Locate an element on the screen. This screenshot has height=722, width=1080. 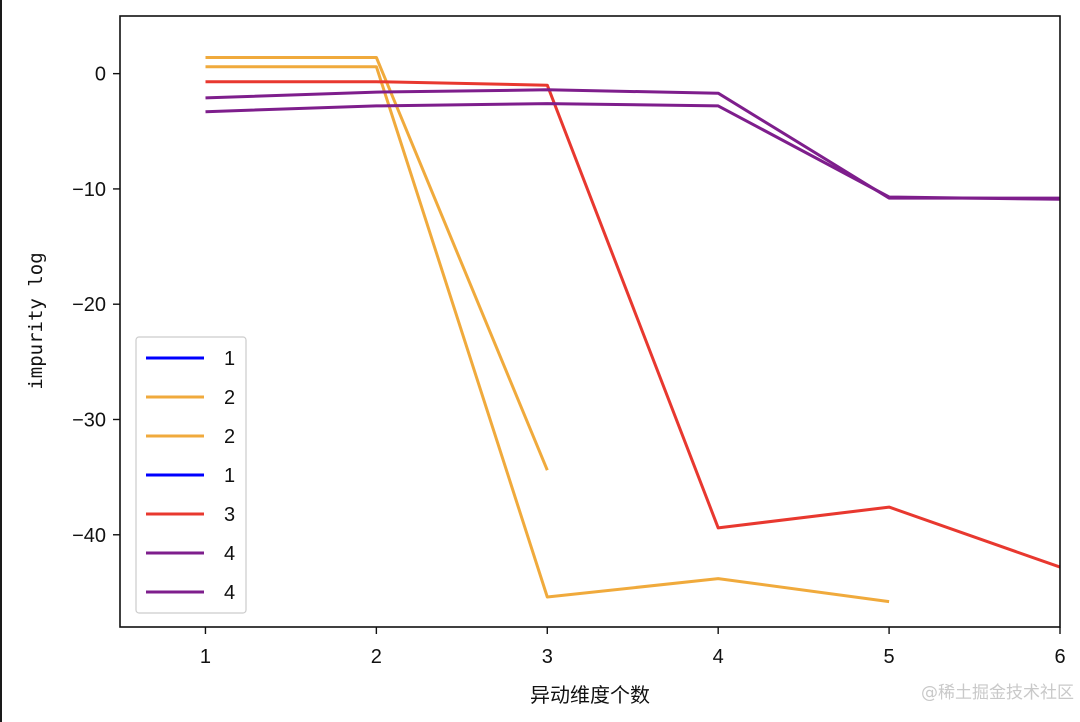
legend-label-3: 1 is located at coordinates (229, 476).